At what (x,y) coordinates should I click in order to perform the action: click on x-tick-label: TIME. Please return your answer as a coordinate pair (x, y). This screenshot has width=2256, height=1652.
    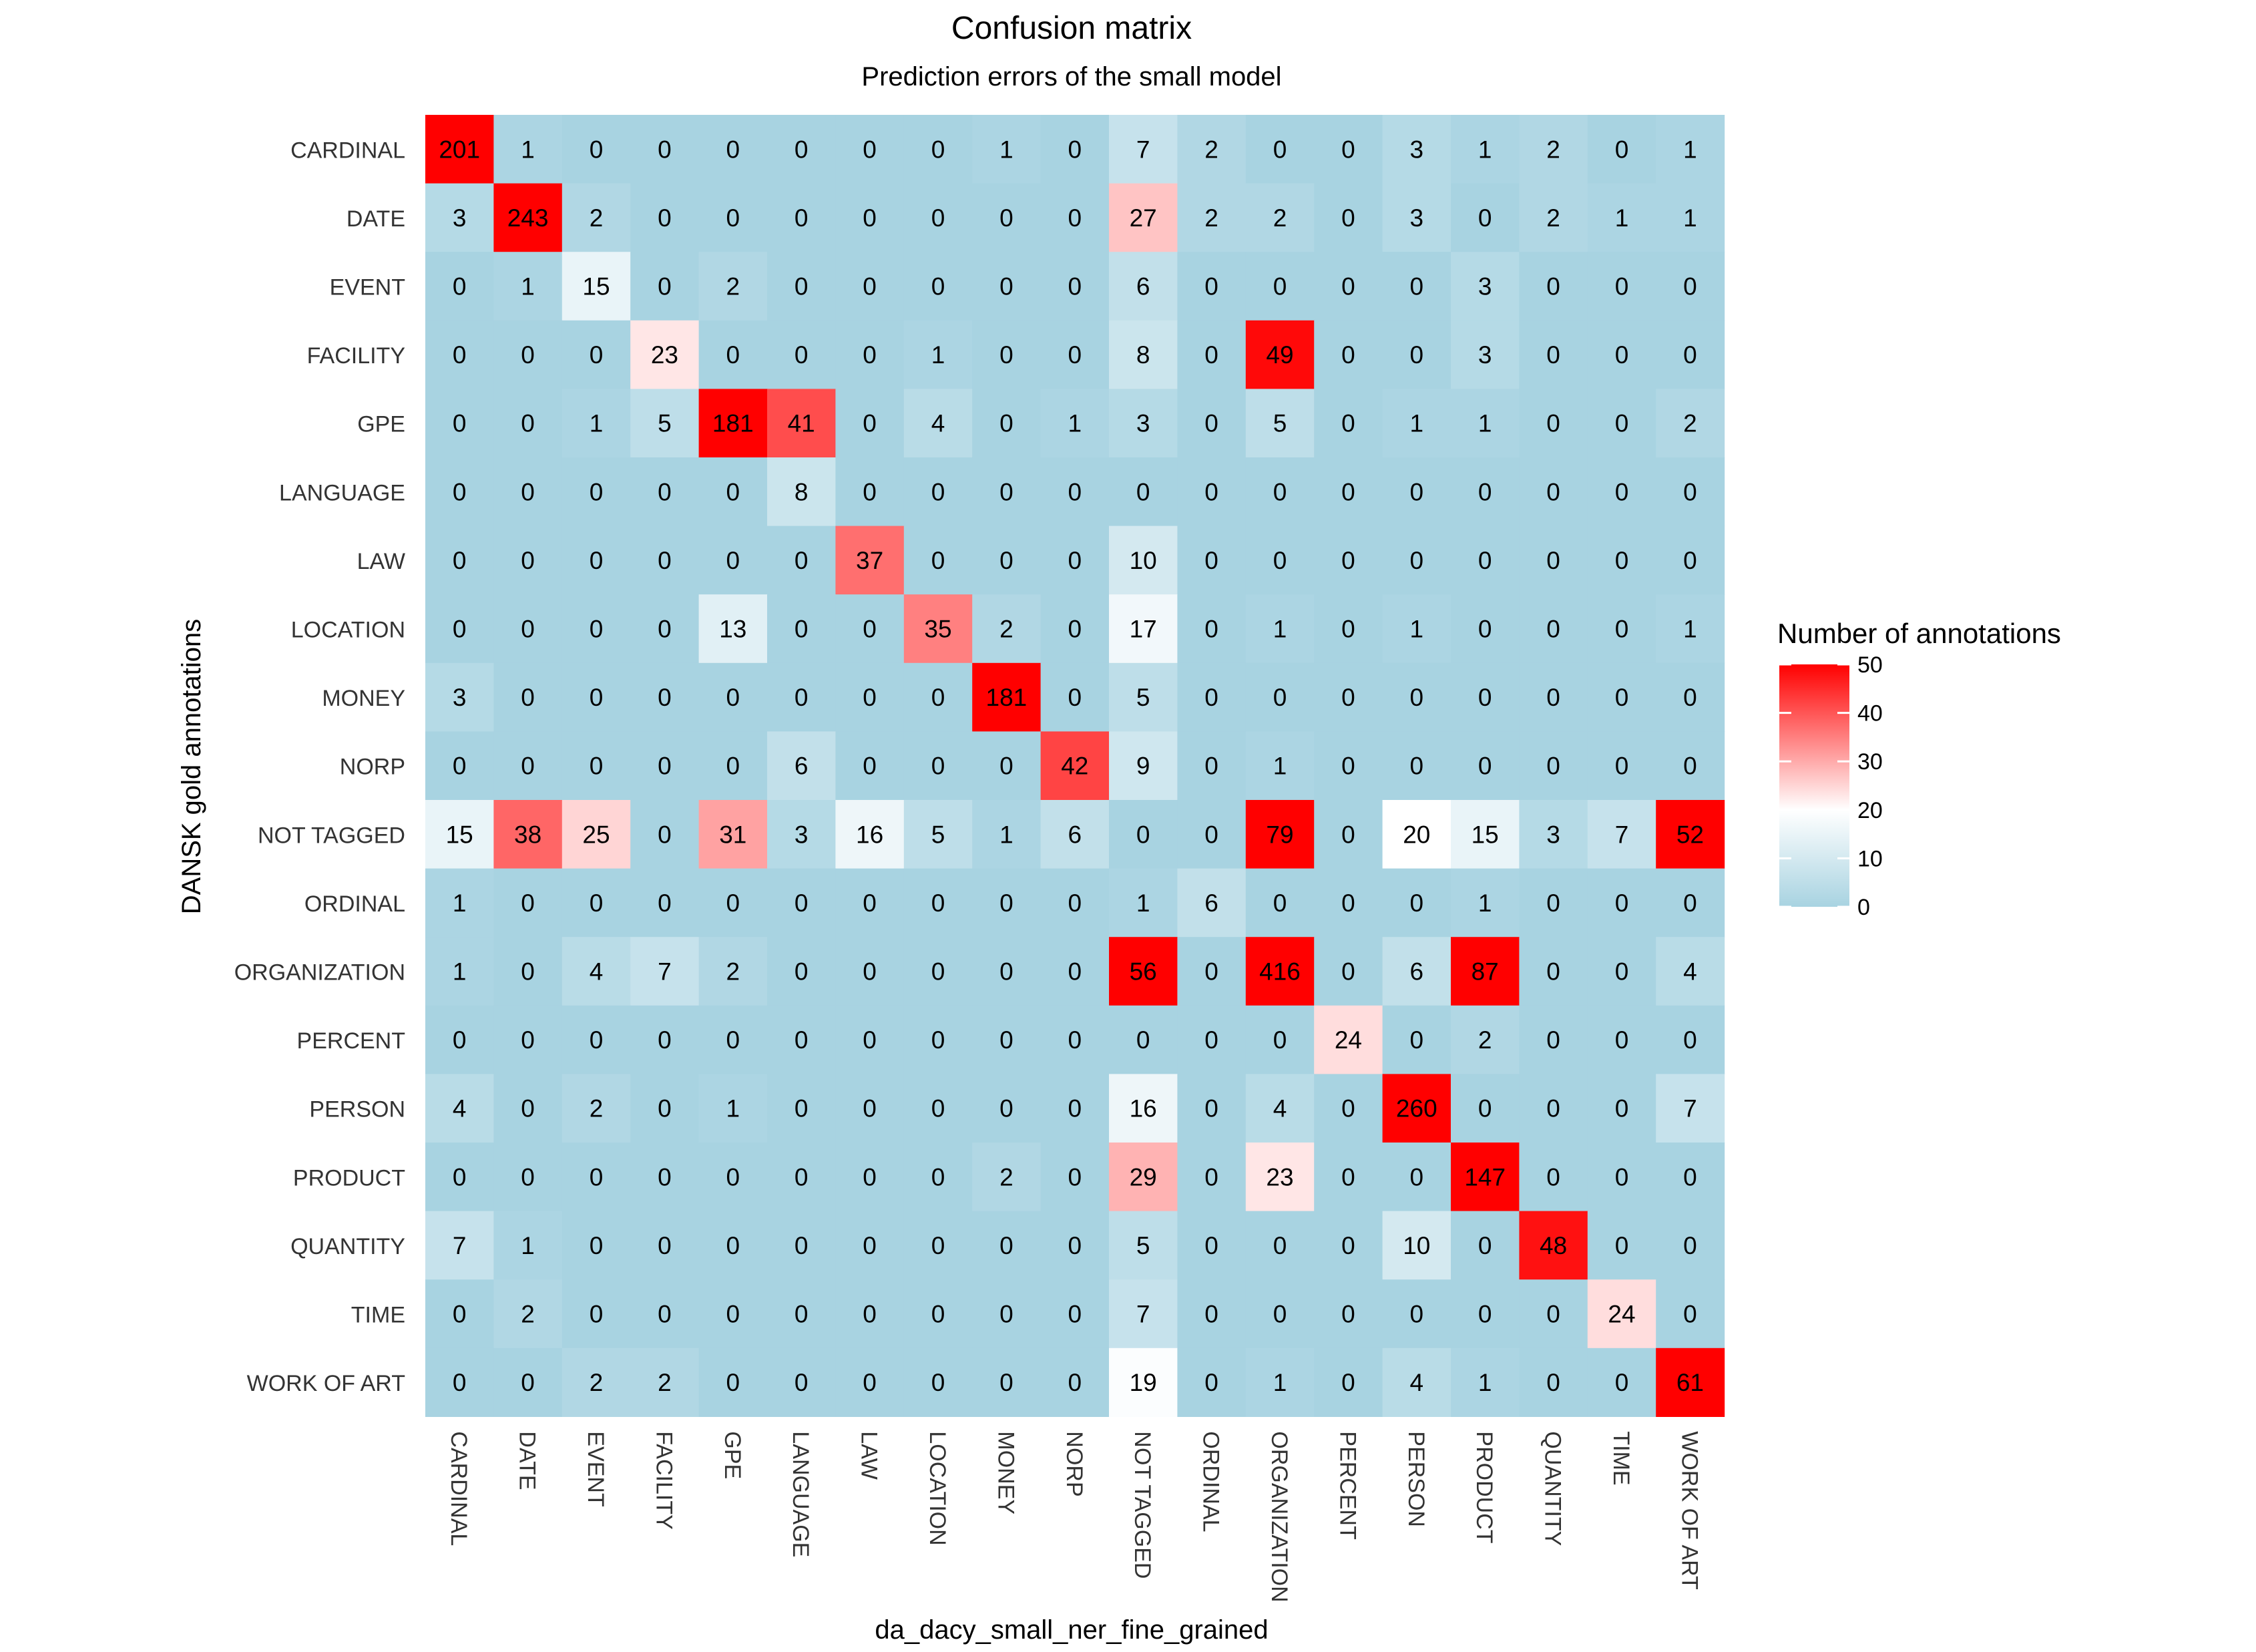
    Looking at the image, I should click on (1621, 1458).